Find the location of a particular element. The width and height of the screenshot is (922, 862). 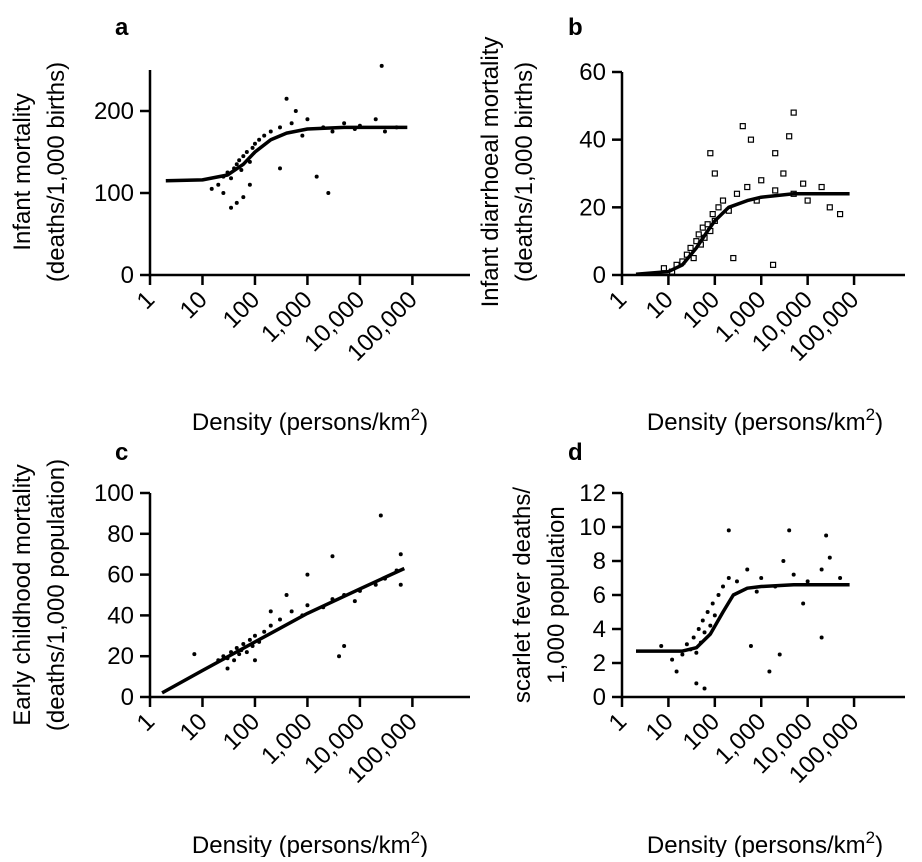

y-tick-label: 8 is located at coordinates (599, 561).